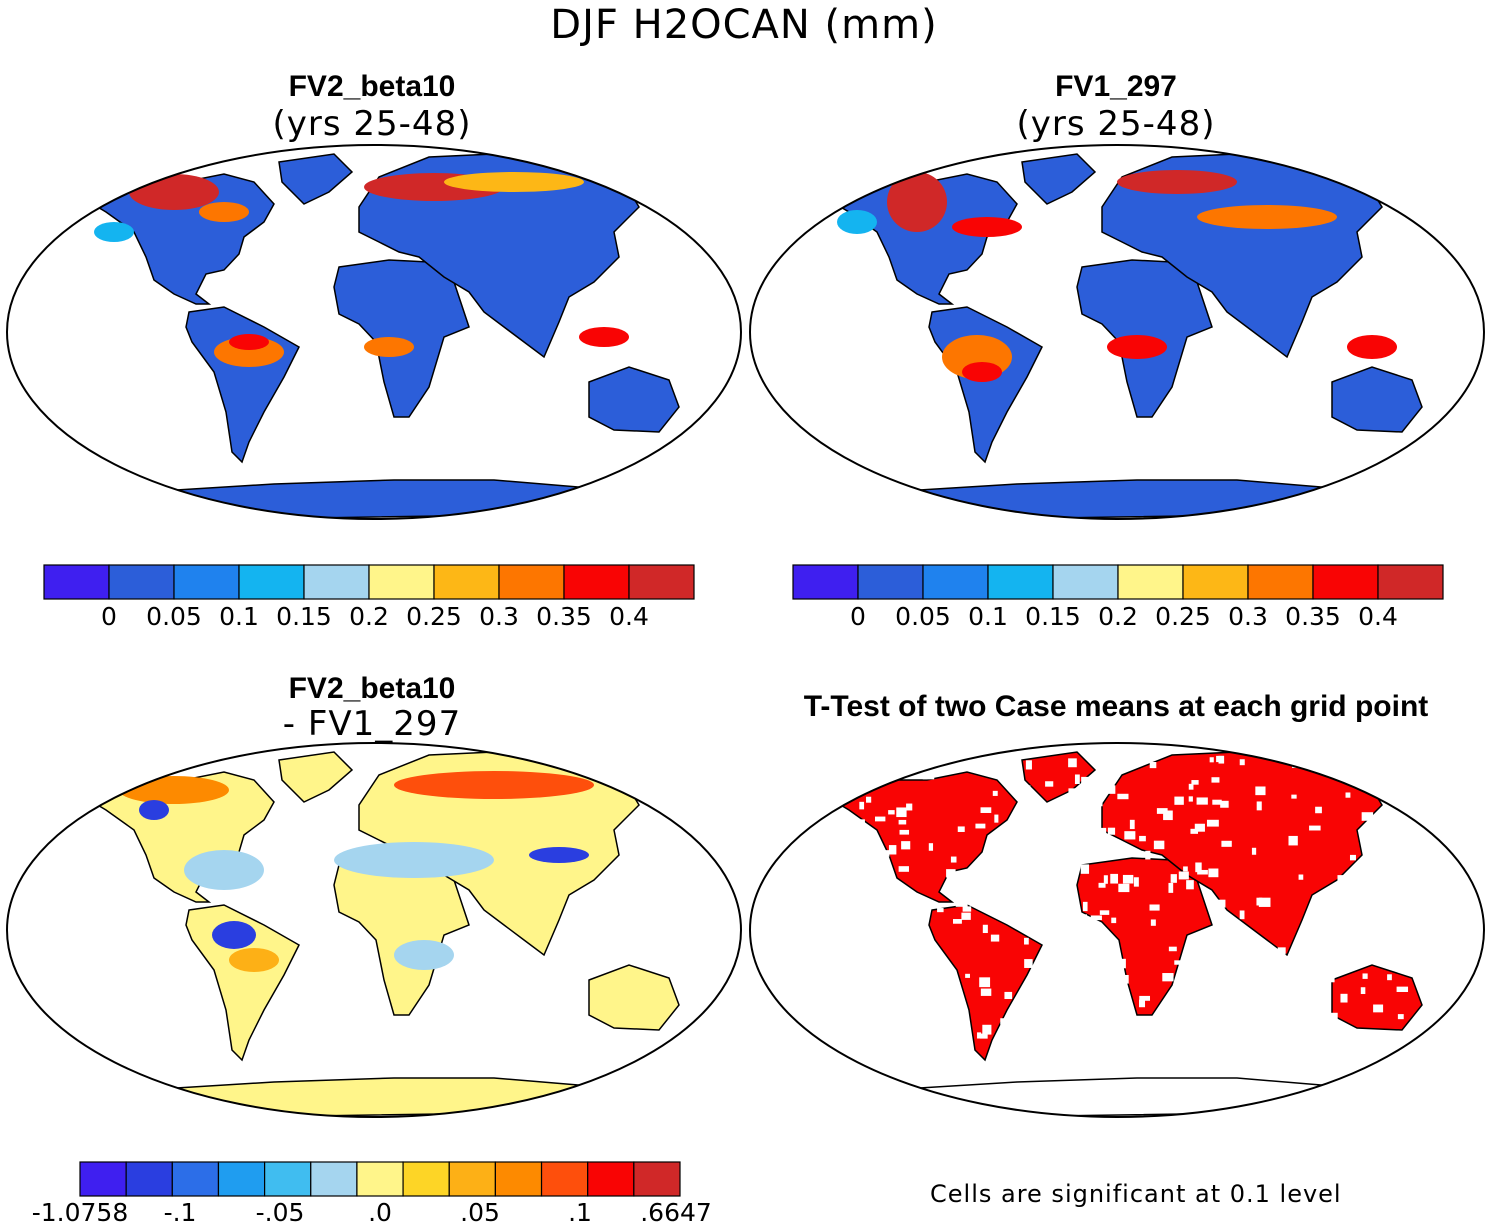 The width and height of the screenshot is (1488, 1227). Describe the element at coordinates (380, 1212) in the screenshot. I see `cb3-tick: .0` at that location.